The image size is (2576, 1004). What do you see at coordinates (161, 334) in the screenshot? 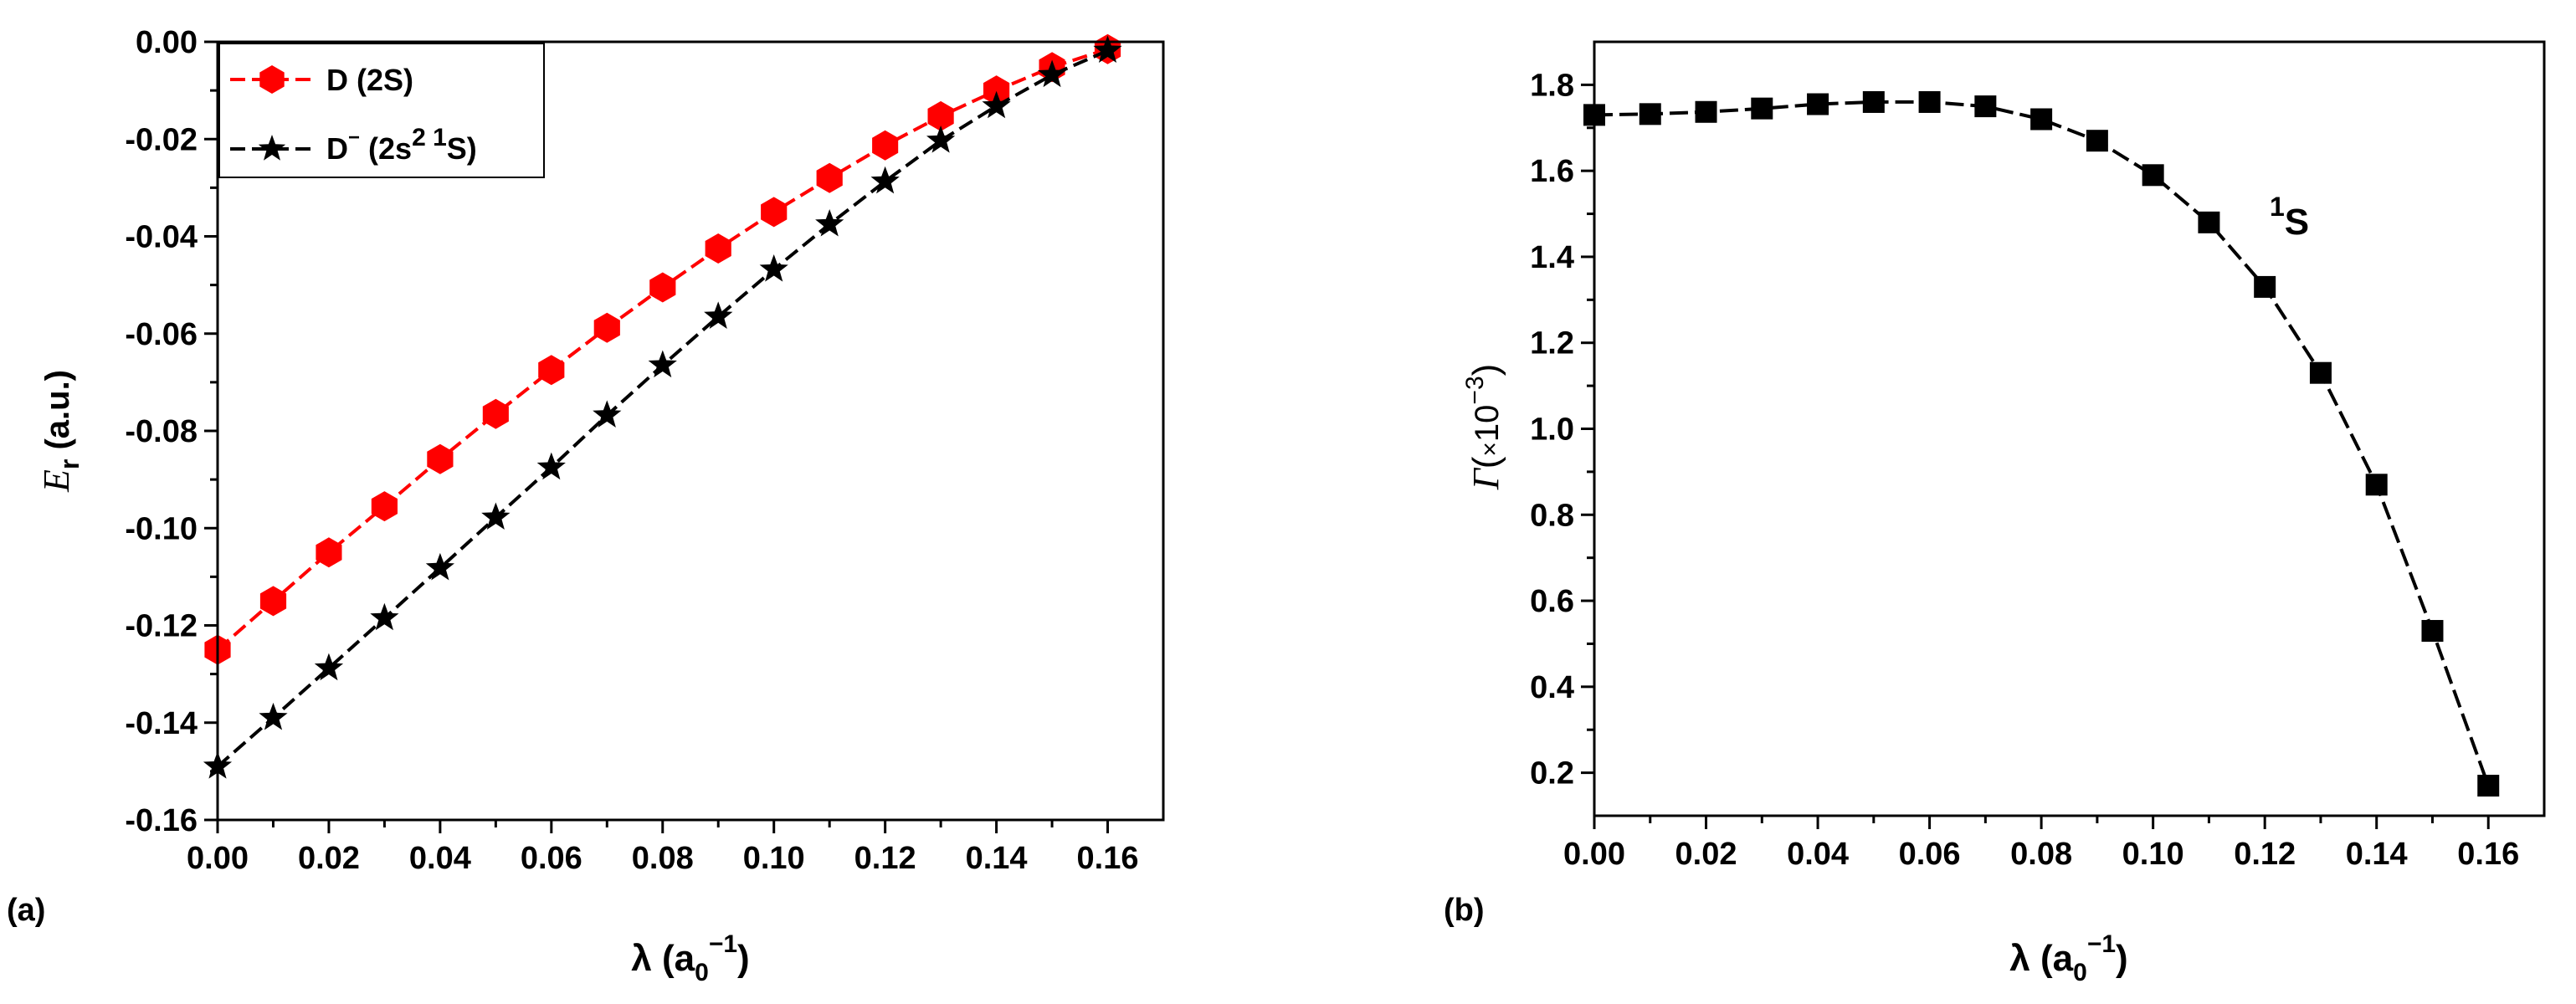
I see `y-tick-label: -0.06` at bounding box center [161, 334].